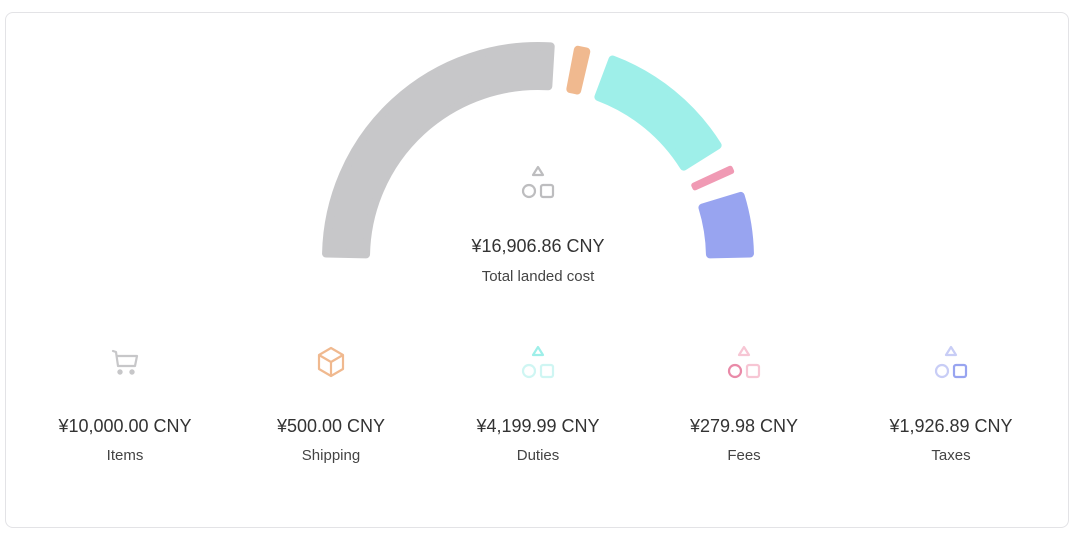 The image size is (1086, 550). What do you see at coordinates (331, 426) in the screenshot?
I see `category-amount: ¥500.00 CNY` at bounding box center [331, 426].